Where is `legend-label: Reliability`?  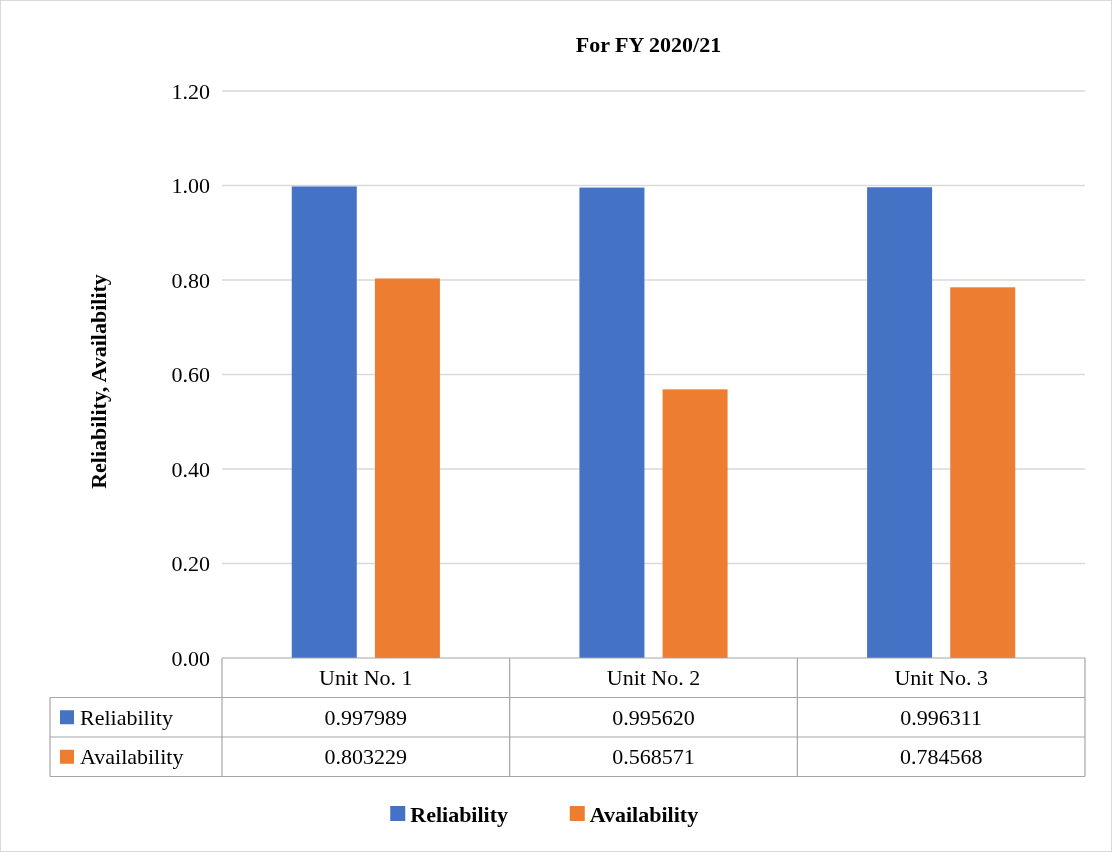 legend-label: Reliability is located at coordinates (126, 717).